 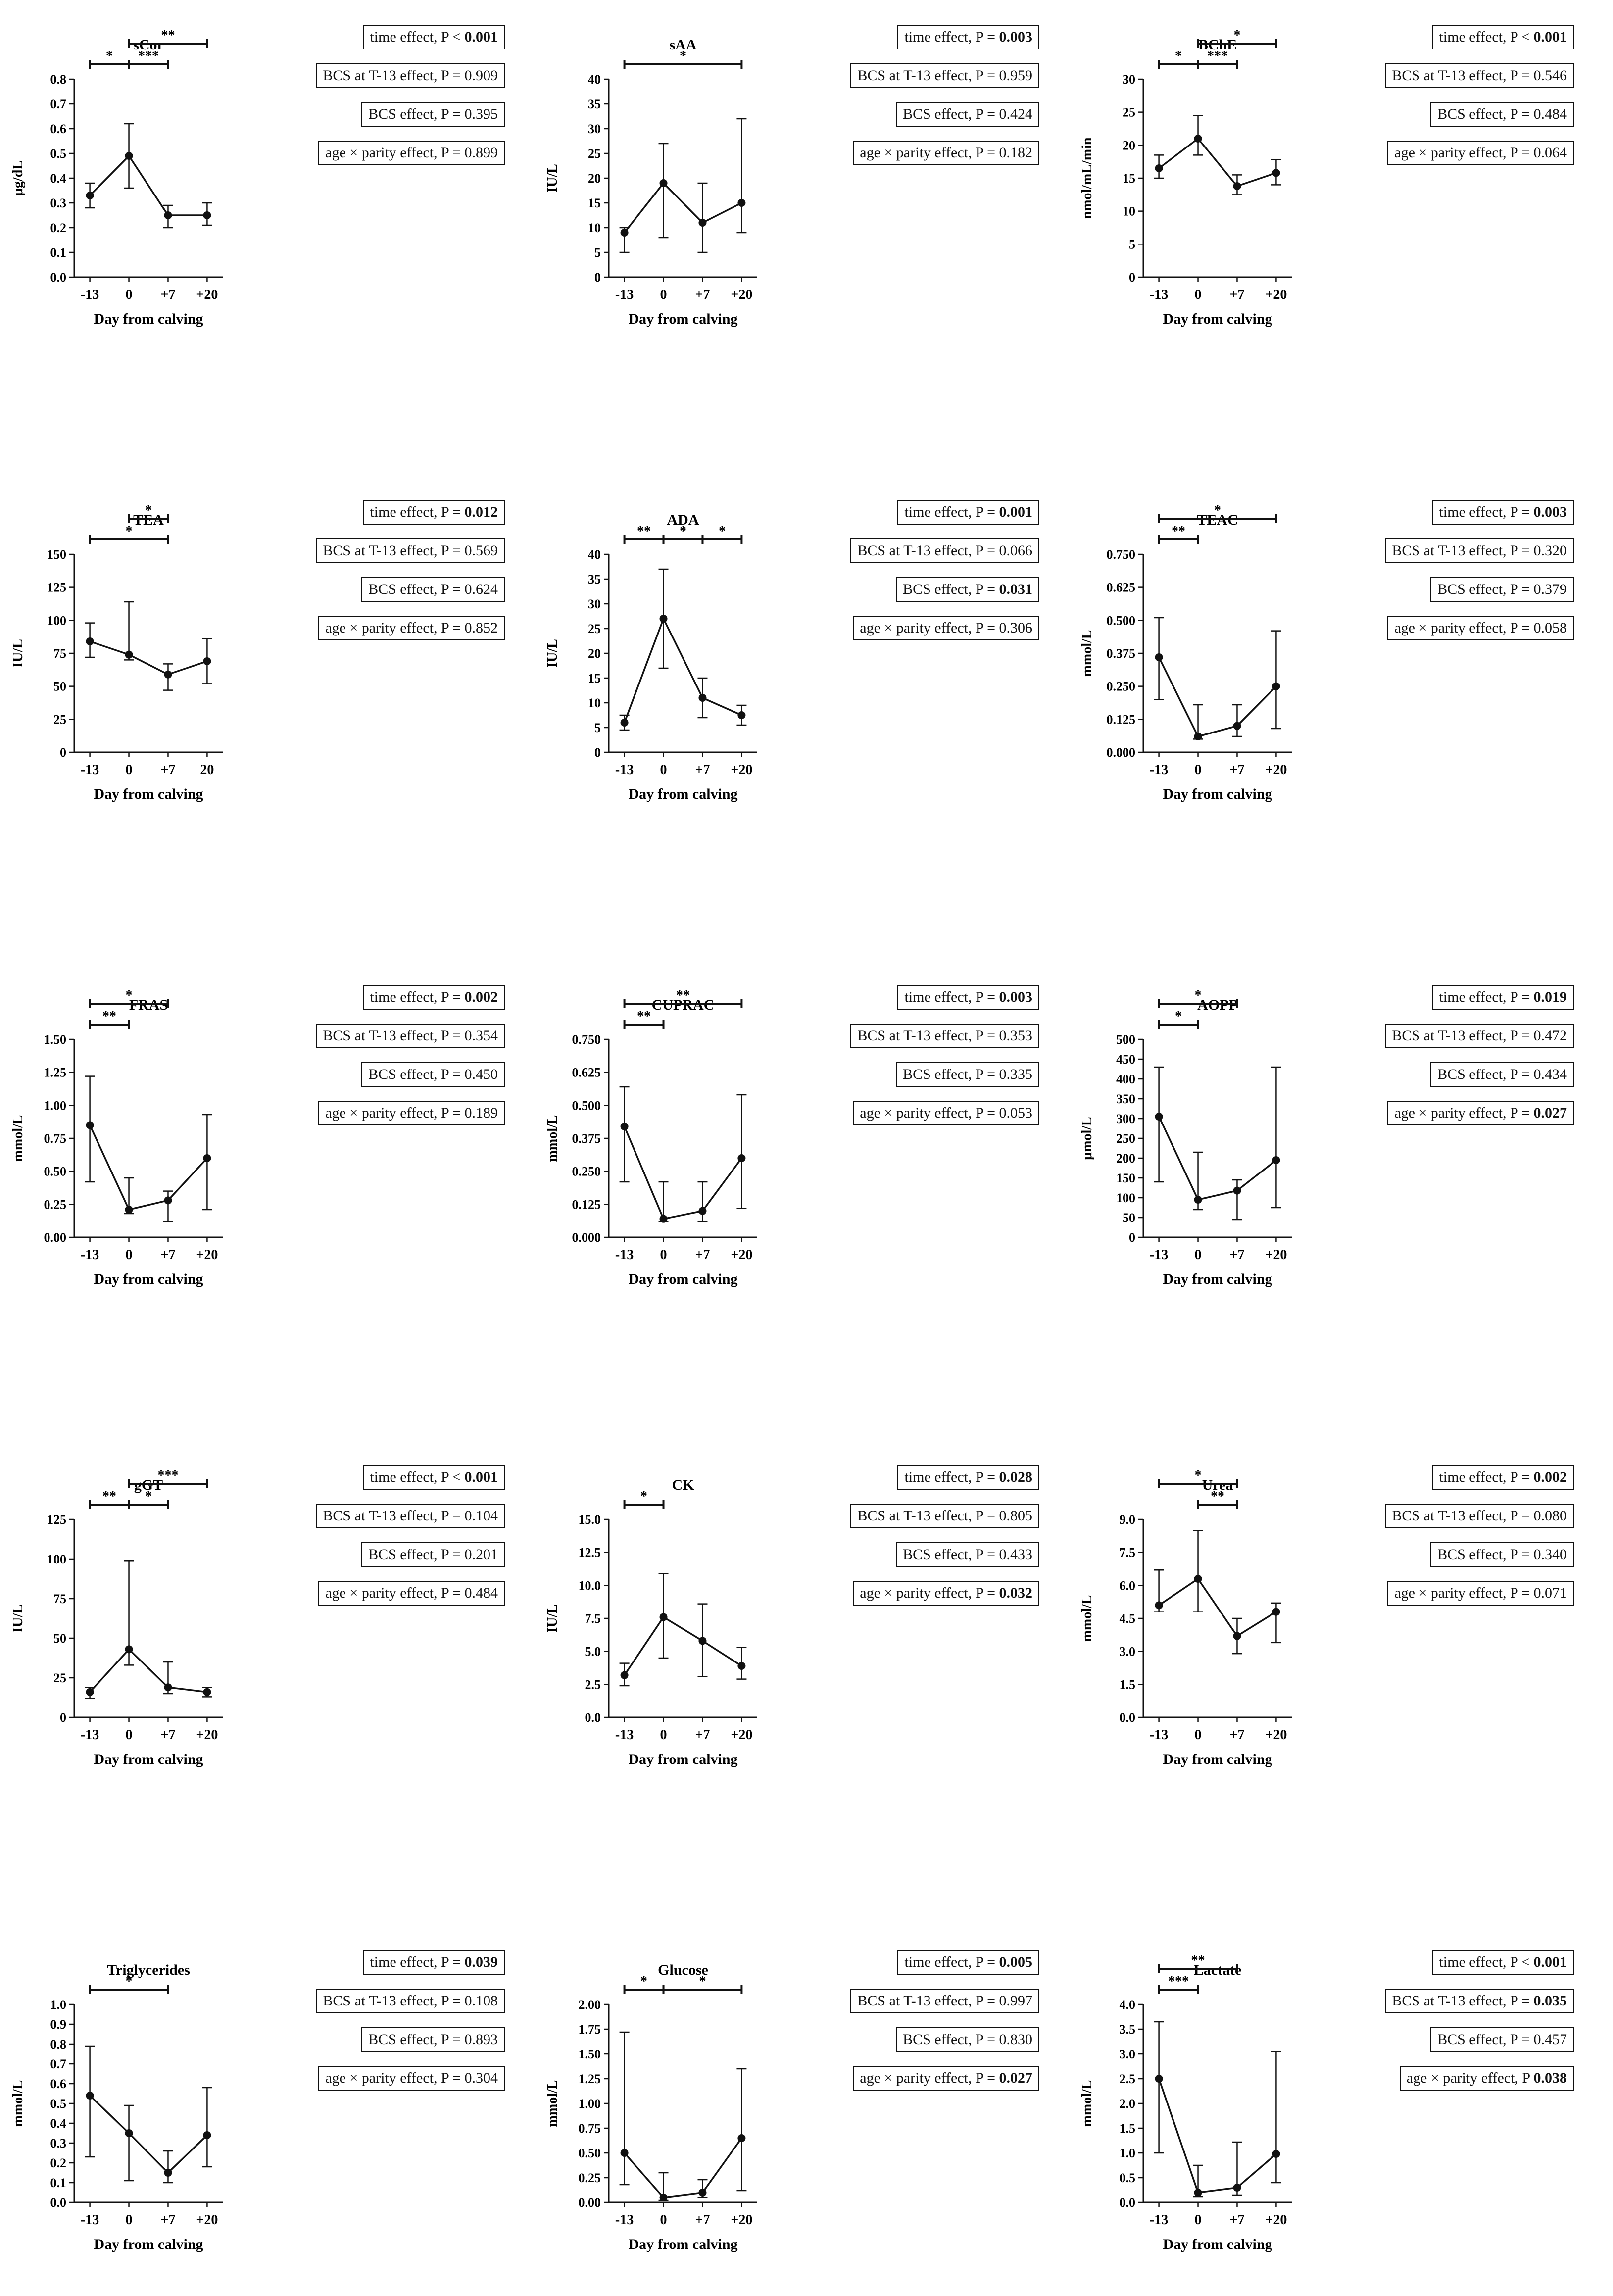 What do you see at coordinates (433, 589) in the screenshot?
I see `effect-stat-box: BCS effect, P = 0.624` at bounding box center [433, 589].